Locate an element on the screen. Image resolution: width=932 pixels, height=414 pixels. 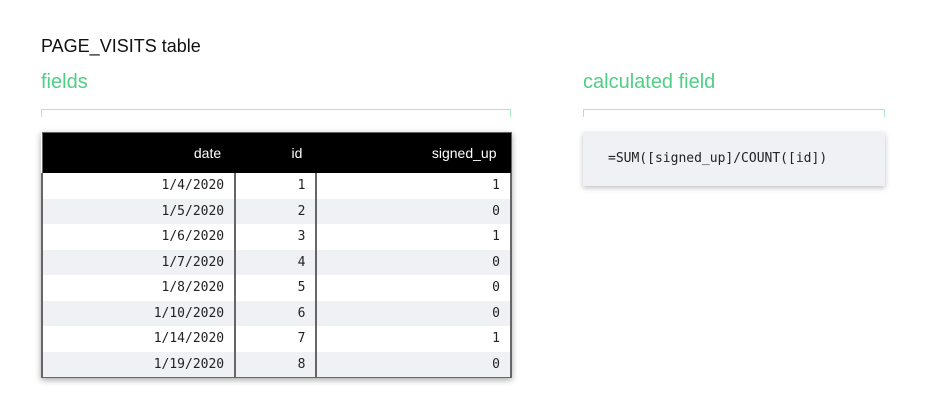
table-cell: 1/5/2020 is located at coordinates (138, 211).